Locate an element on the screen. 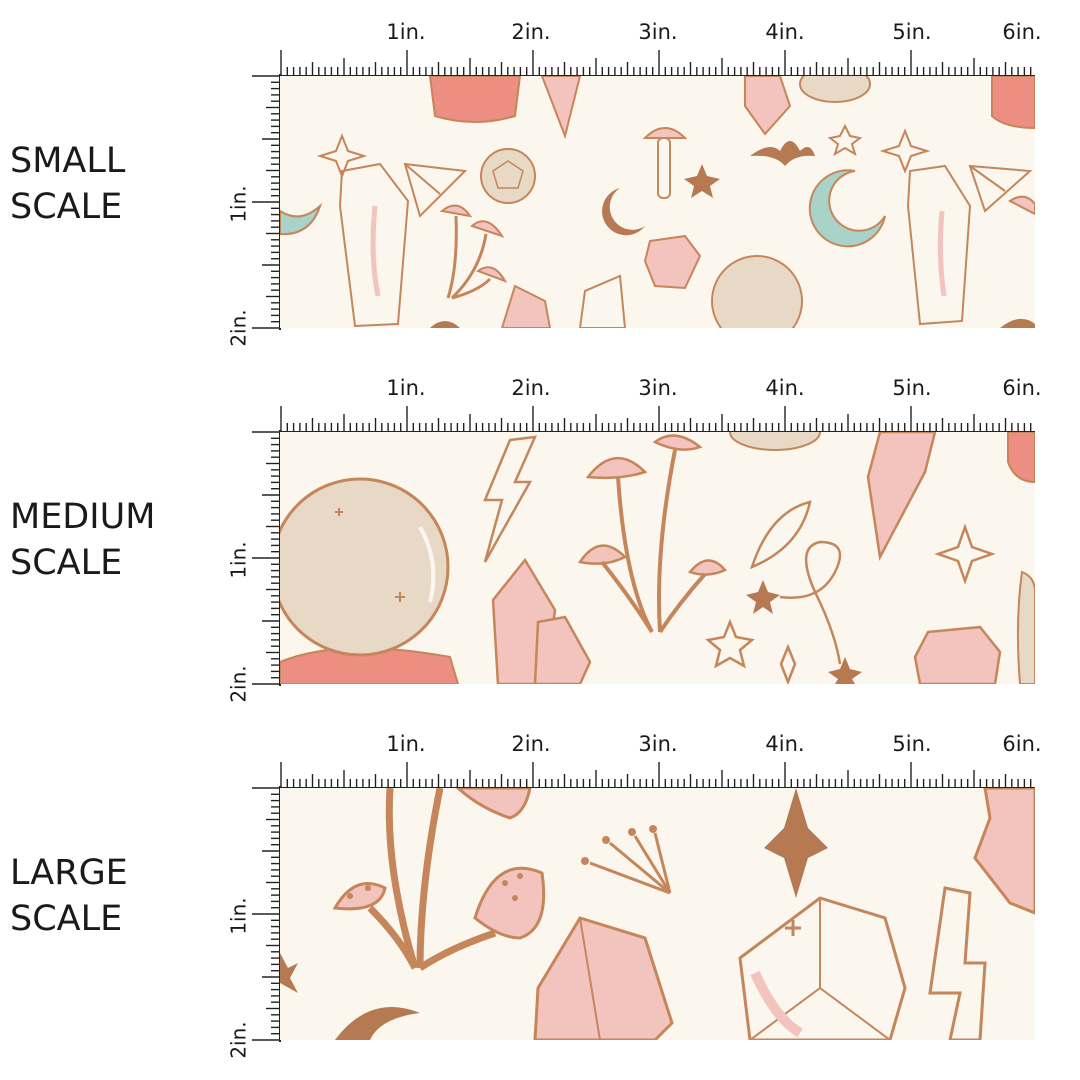 The image size is (1080, 1080). medium-scale-label: MEDIUM SCALE is located at coordinates (82, 540).